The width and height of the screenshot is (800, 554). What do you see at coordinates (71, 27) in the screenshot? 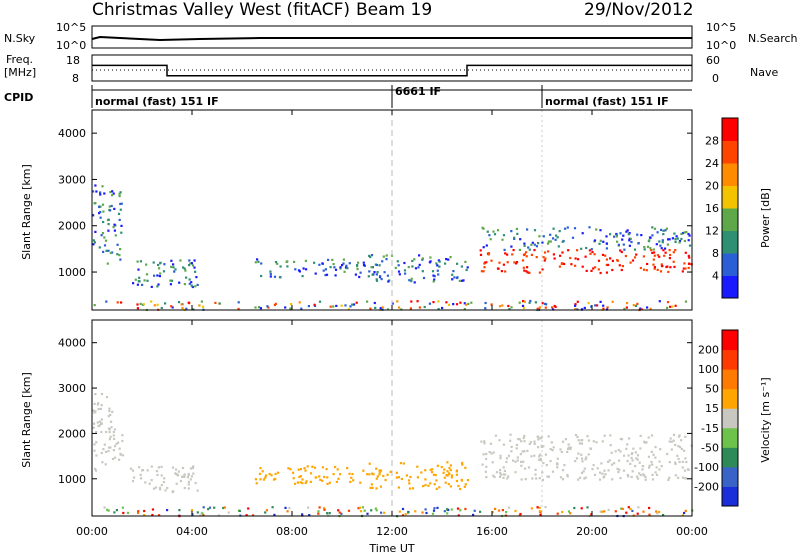
I see `nsky-tick-high: 10^5` at bounding box center [71, 27].